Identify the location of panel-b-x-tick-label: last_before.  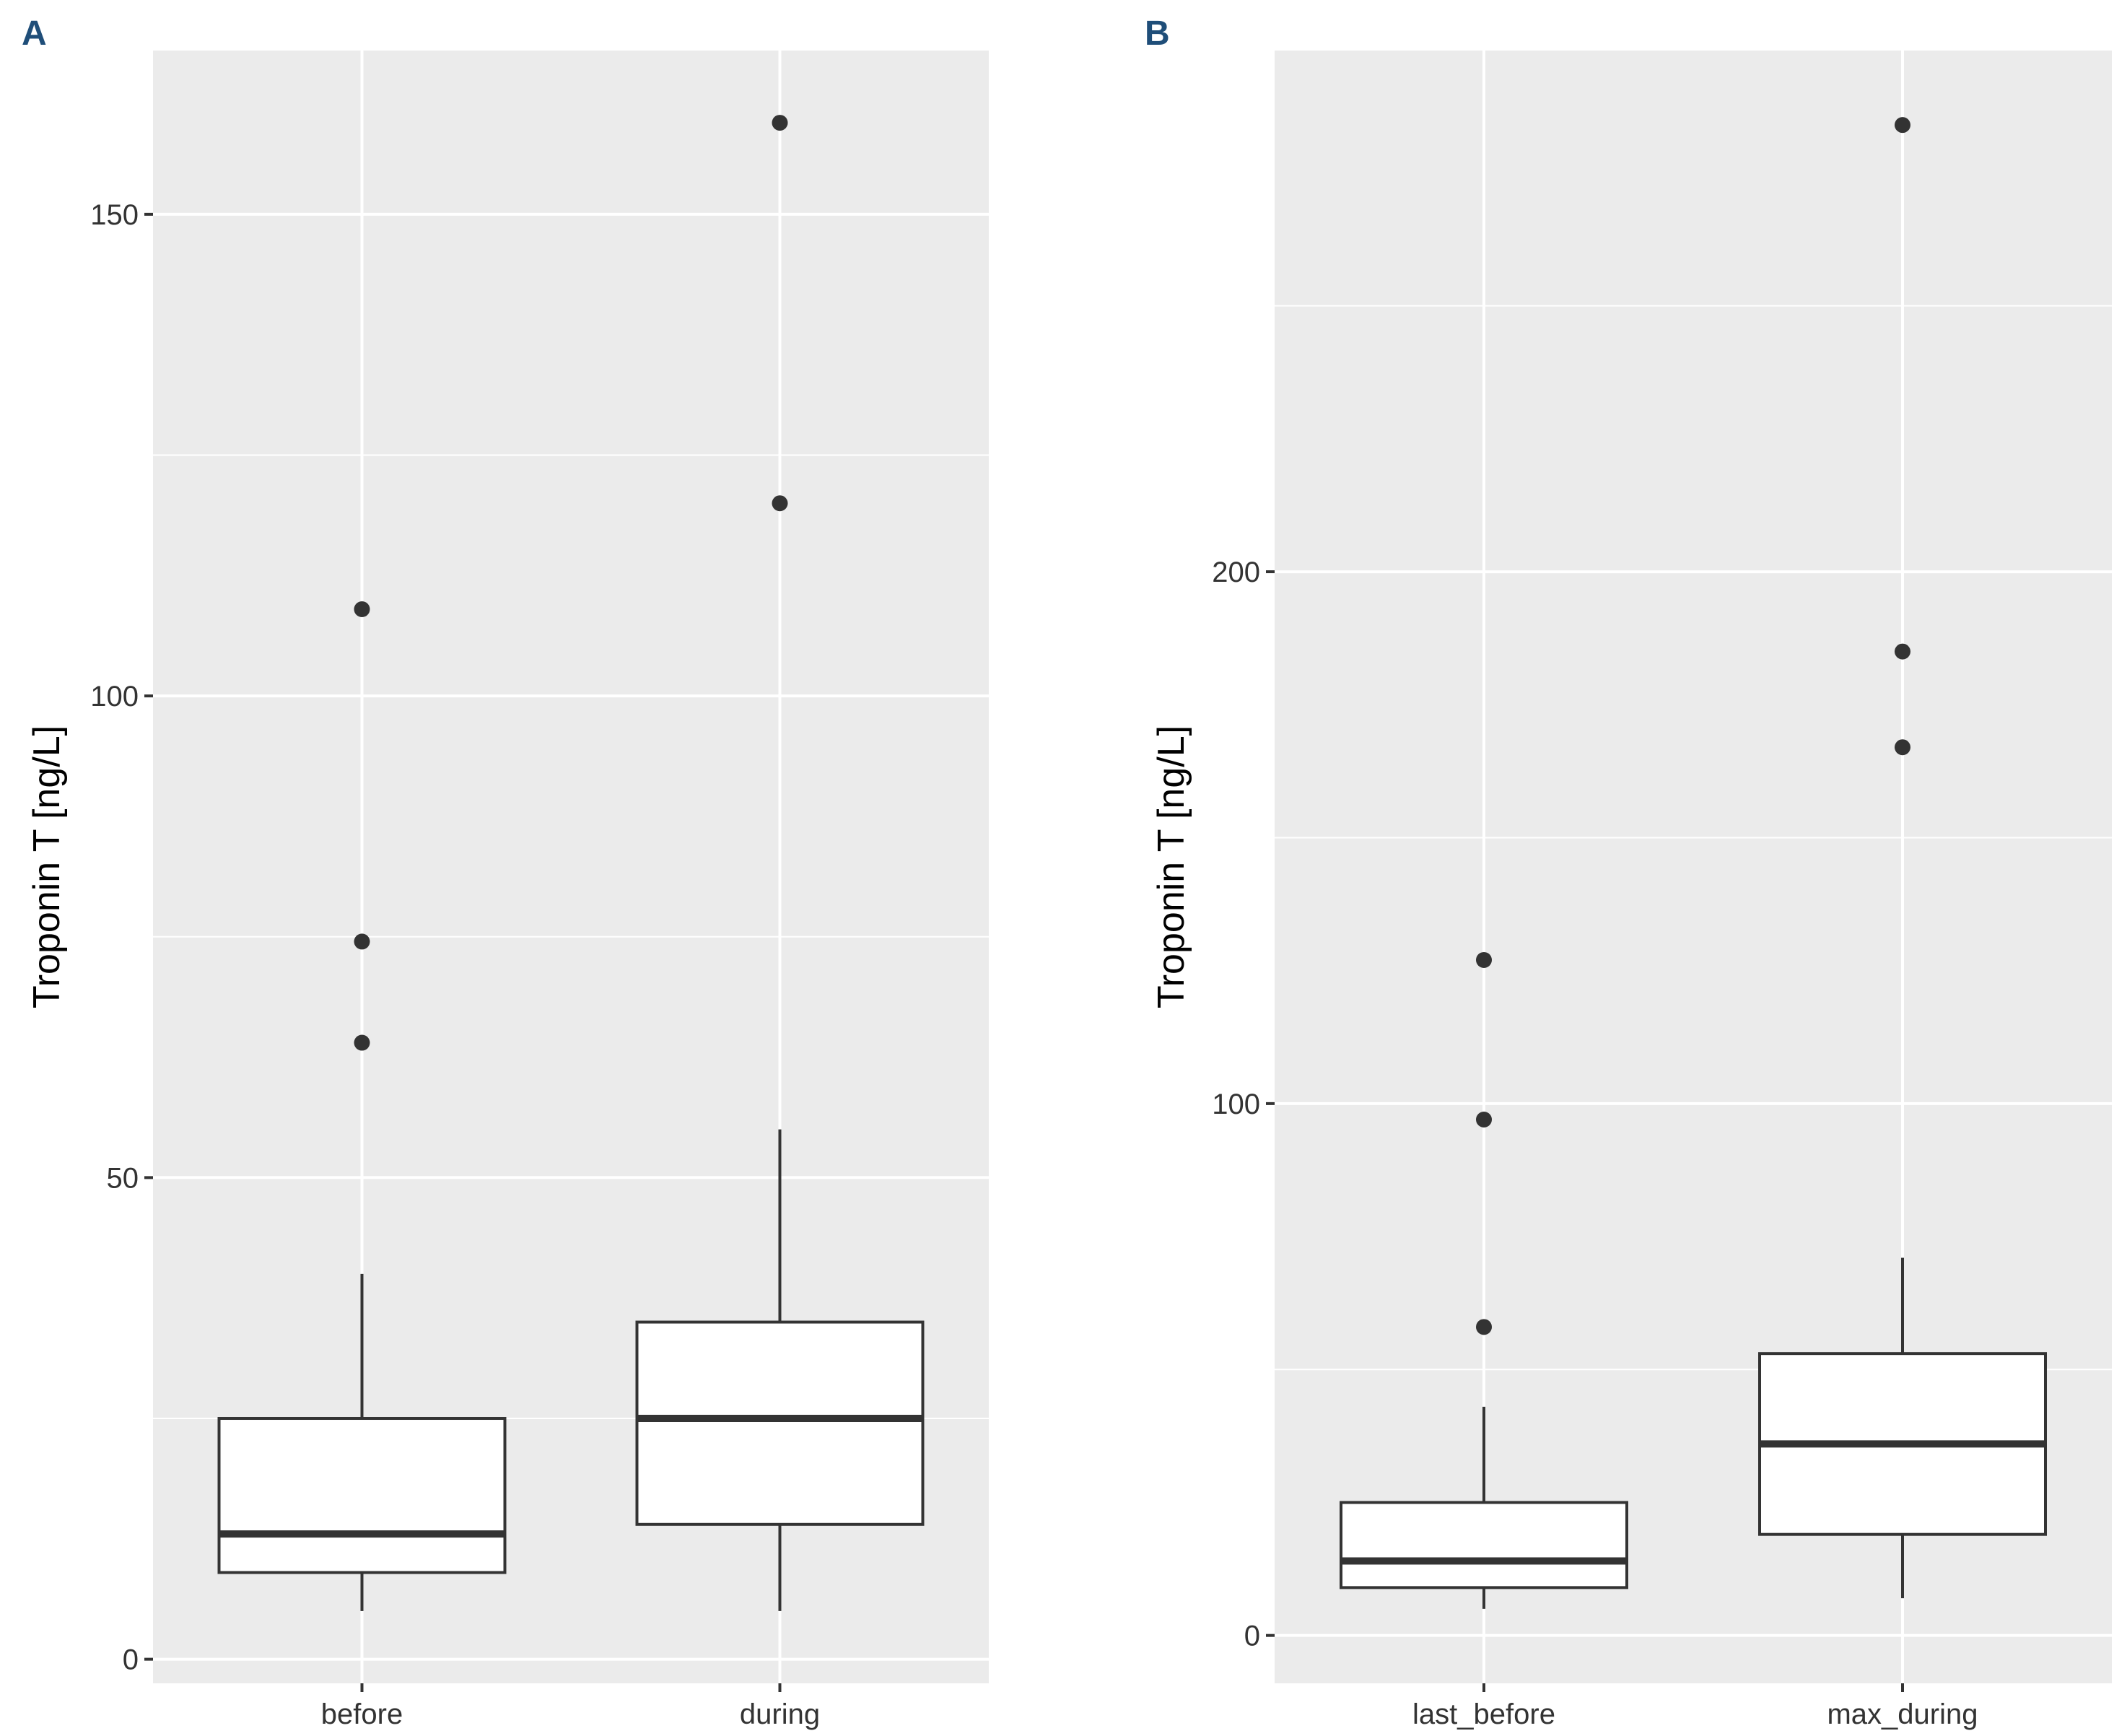
(1483, 1714).